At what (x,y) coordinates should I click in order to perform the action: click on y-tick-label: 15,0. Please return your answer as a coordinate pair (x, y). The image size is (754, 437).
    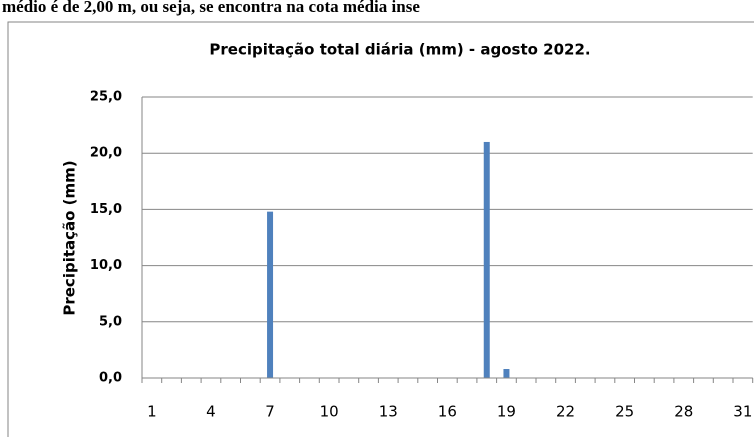
    Looking at the image, I should click on (106, 209).